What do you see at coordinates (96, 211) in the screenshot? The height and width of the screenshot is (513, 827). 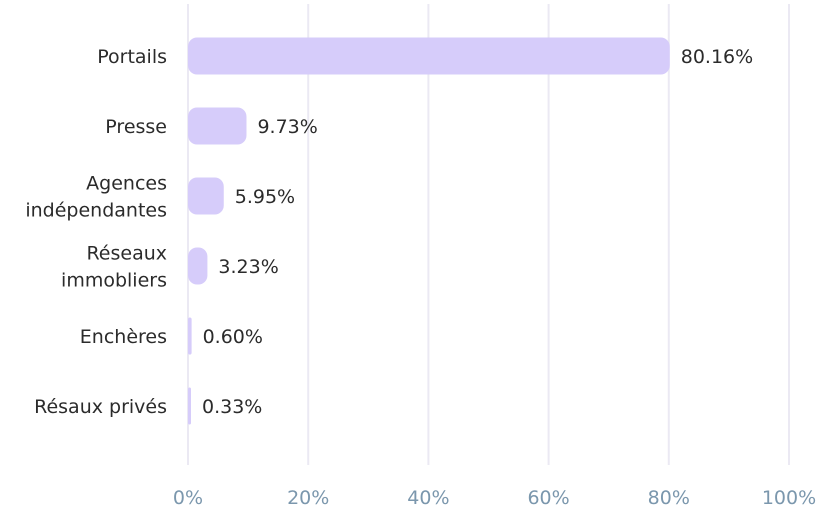 I see `category-label: indépendantes` at bounding box center [96, 211].